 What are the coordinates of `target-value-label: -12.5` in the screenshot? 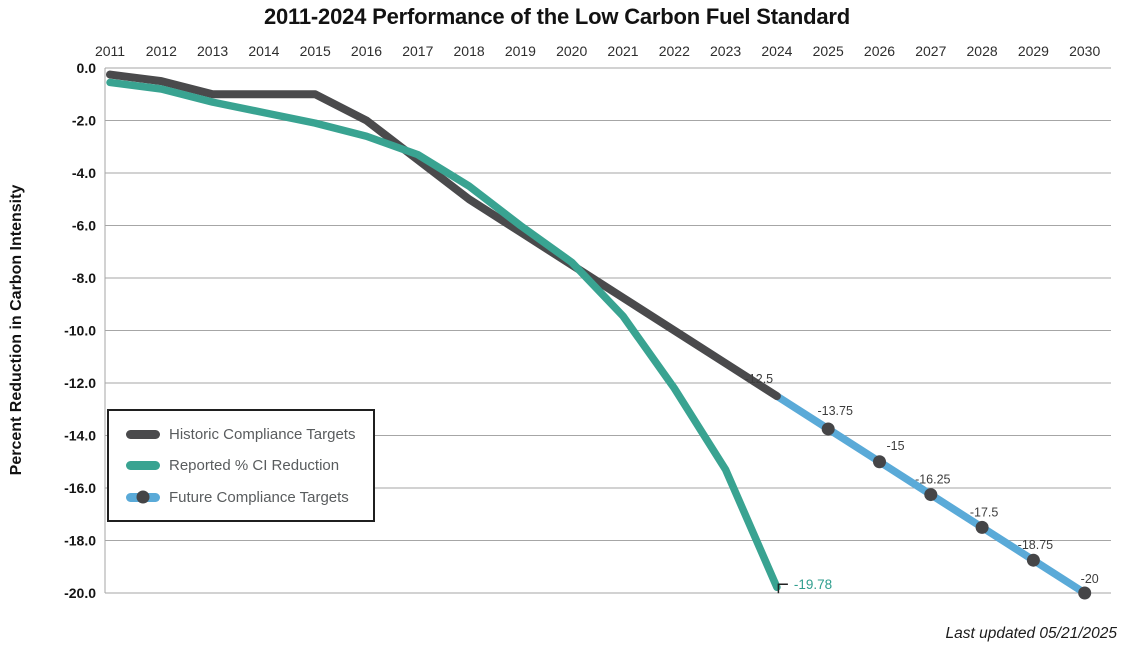 It's located at (759, 379).